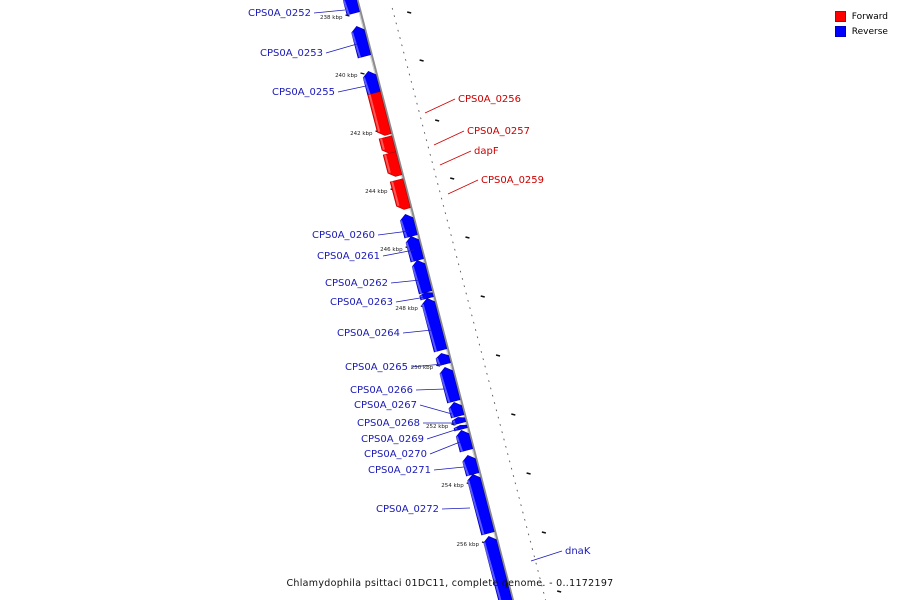 The image size is (900, 600). What do you see at coordinates (361, 42) in the screenshot?
I see `gene-cps0a-0253-glyph` at bounding box center [361, 42].